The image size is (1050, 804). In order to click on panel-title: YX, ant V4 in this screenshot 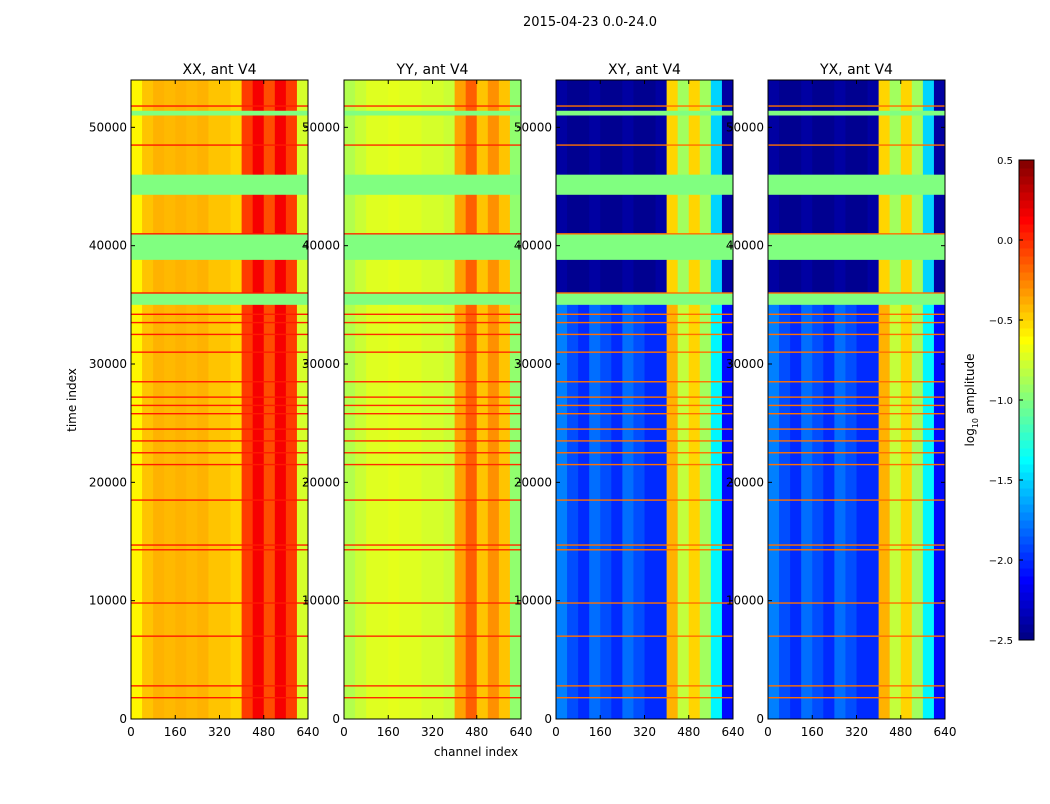, I will do `click(856, 70)`.